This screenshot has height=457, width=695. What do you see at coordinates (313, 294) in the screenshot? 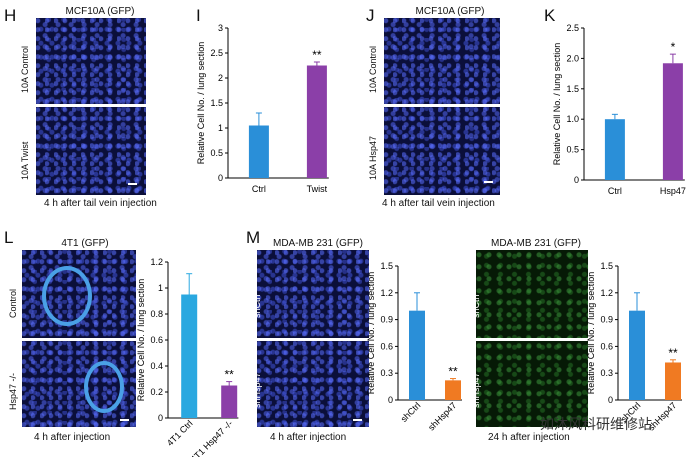
I see `micrograph-m-shctrl-4h` at bounding box center [313, 294].